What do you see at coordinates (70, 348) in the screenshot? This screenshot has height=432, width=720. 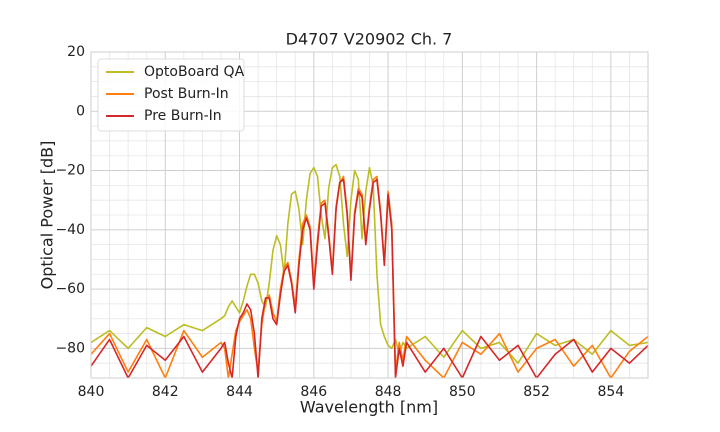 I see `y-tick-label: −80` at bounding box center [70, 348].